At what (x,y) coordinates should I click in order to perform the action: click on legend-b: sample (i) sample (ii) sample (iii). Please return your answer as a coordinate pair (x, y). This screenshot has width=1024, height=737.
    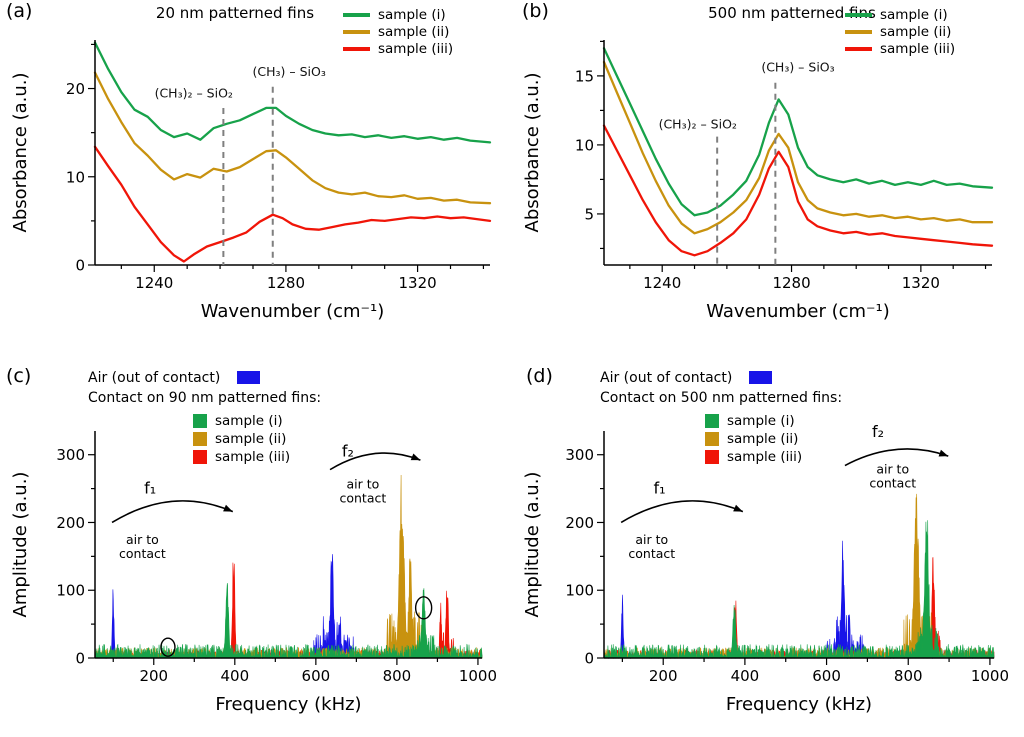
    Looking at the image, I should click on (900, 31).